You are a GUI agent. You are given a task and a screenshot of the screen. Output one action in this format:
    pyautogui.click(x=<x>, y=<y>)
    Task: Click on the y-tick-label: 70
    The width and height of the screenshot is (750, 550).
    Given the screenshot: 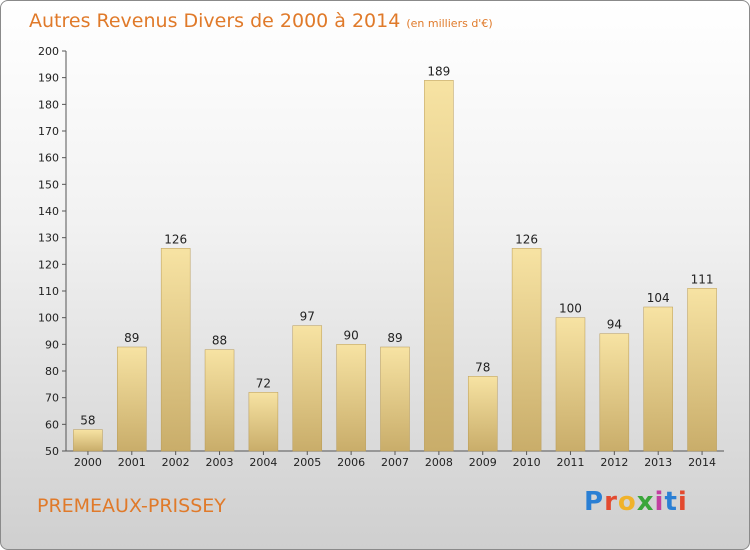 What is the action you would take?
    pyautogui.click(x=52, y=398)
    